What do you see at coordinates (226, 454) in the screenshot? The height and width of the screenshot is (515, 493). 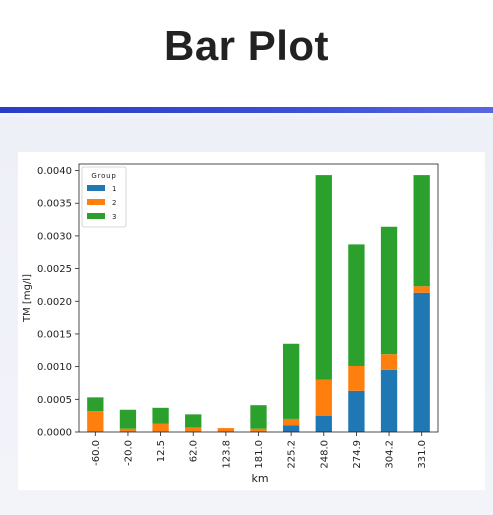 I see `x-tick-label: 123.8` at bounding box center [226, 454].